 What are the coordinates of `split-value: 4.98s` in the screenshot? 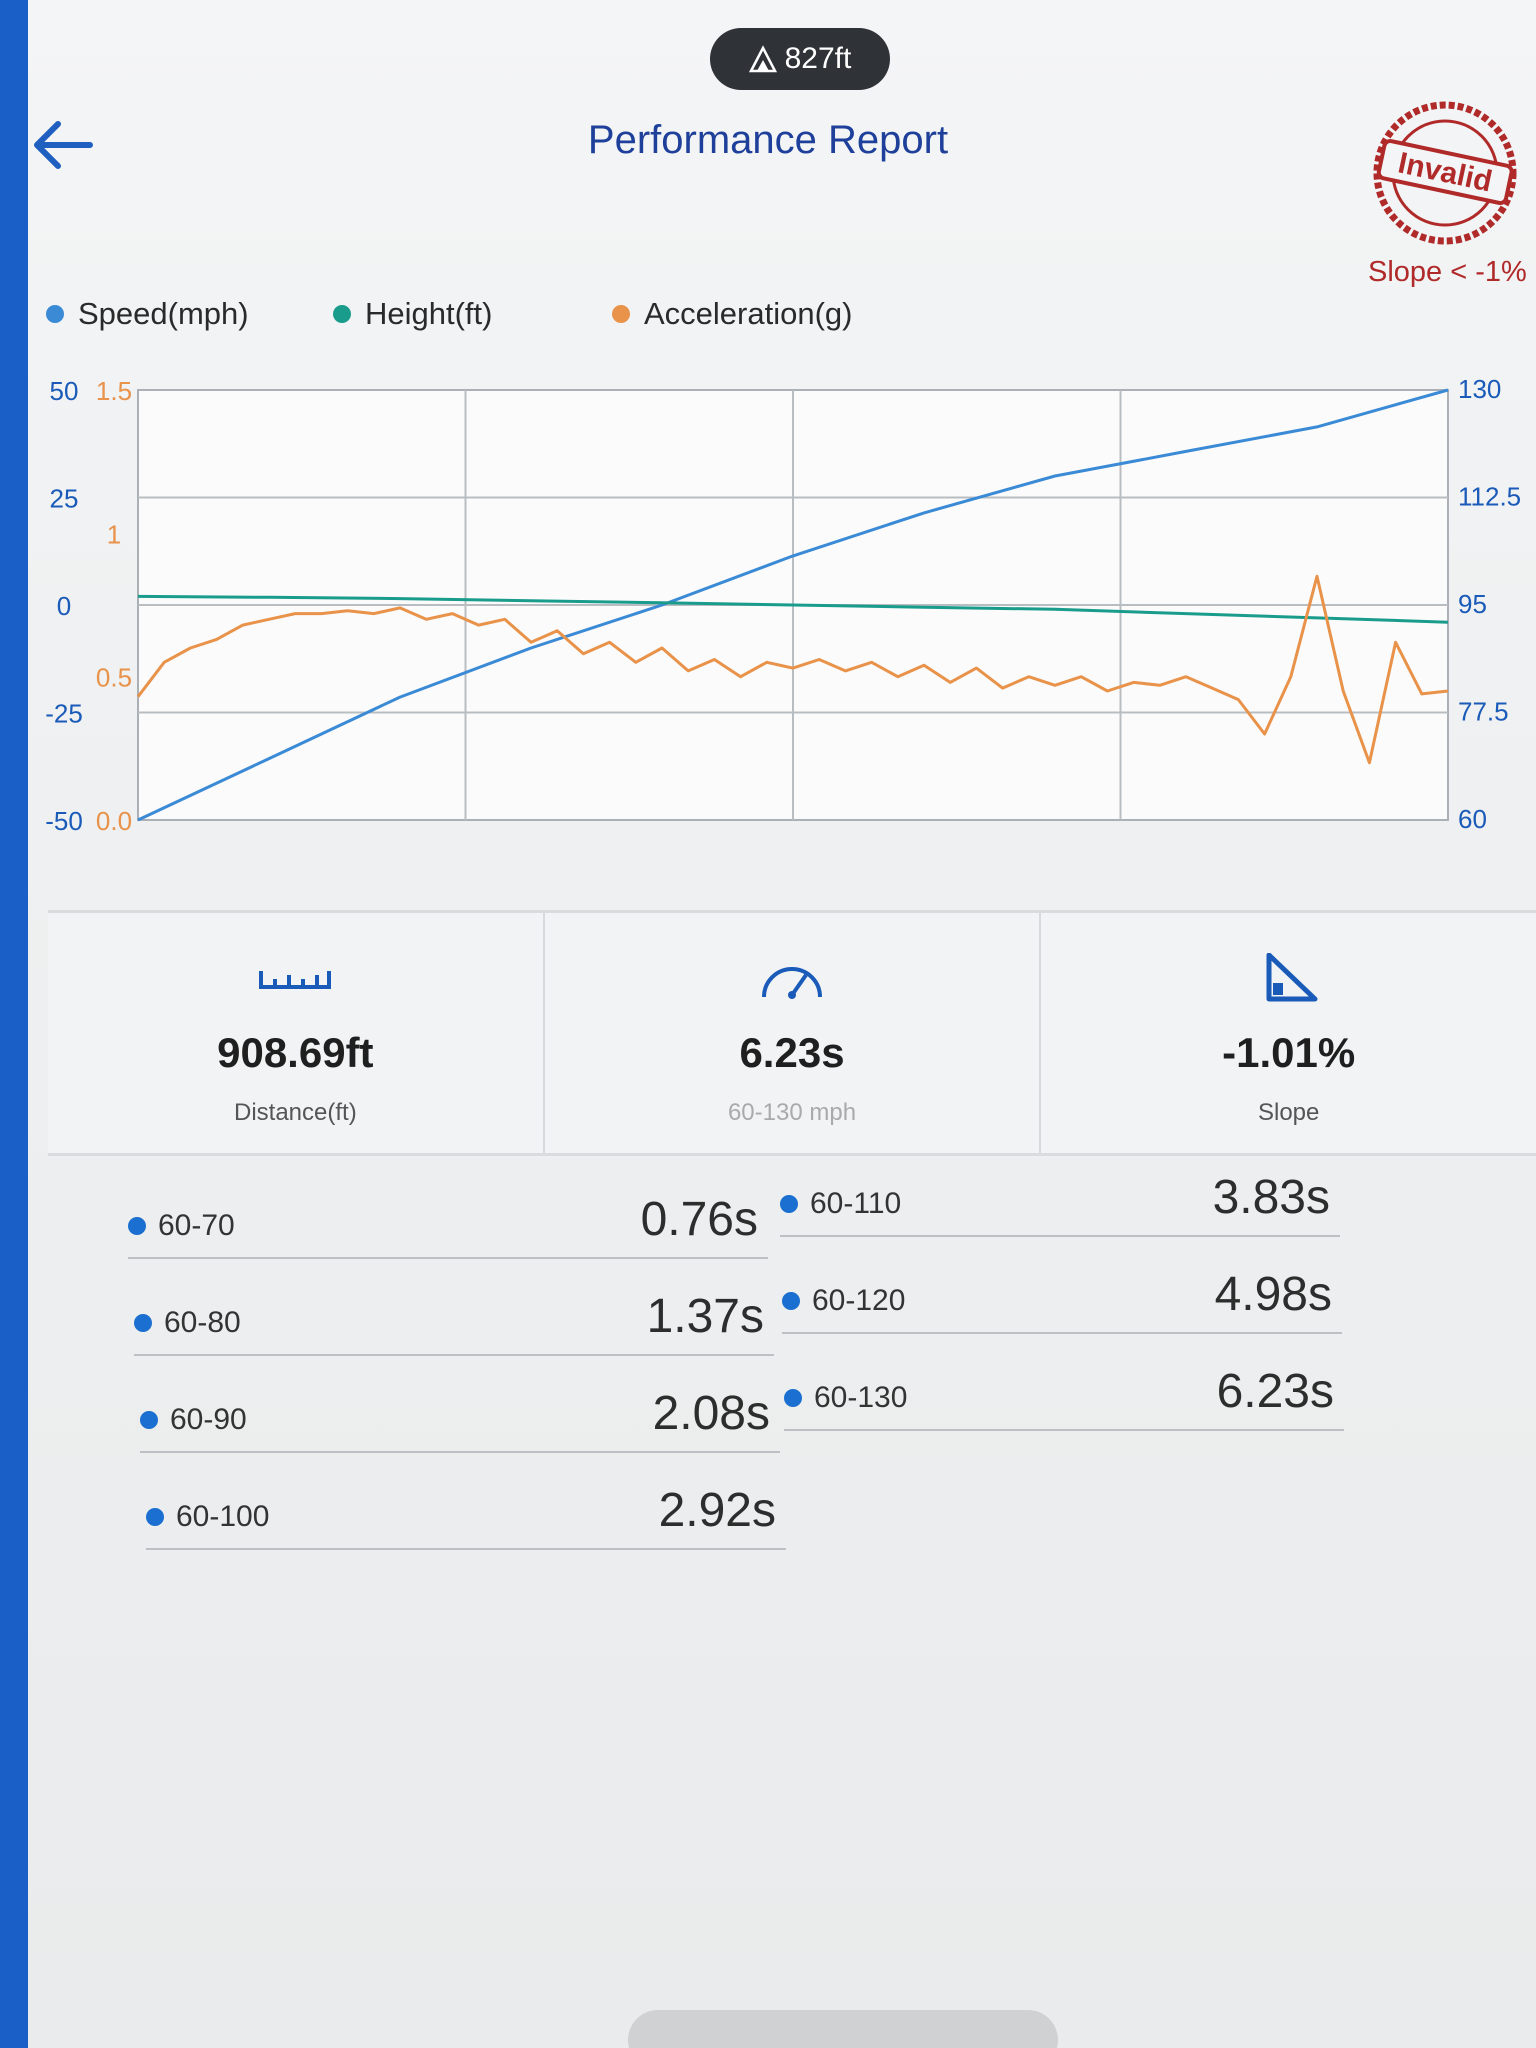 It's located at (1273, 1294).